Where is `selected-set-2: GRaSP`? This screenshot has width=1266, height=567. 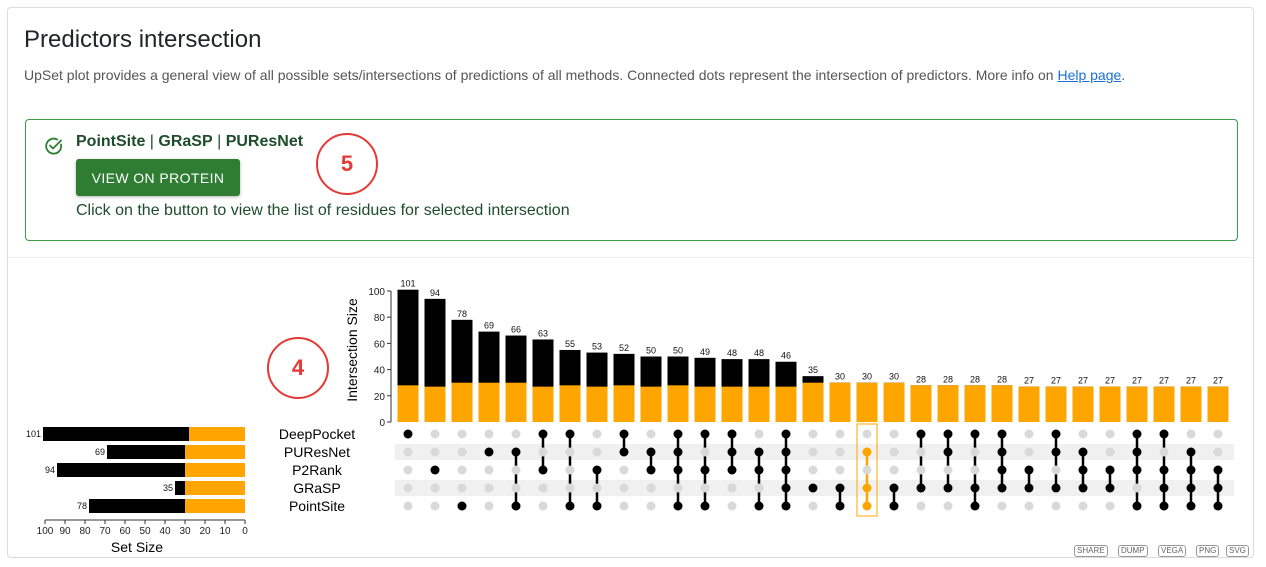
selected-set-2: GRaSP is located at coordinates (185, 141).